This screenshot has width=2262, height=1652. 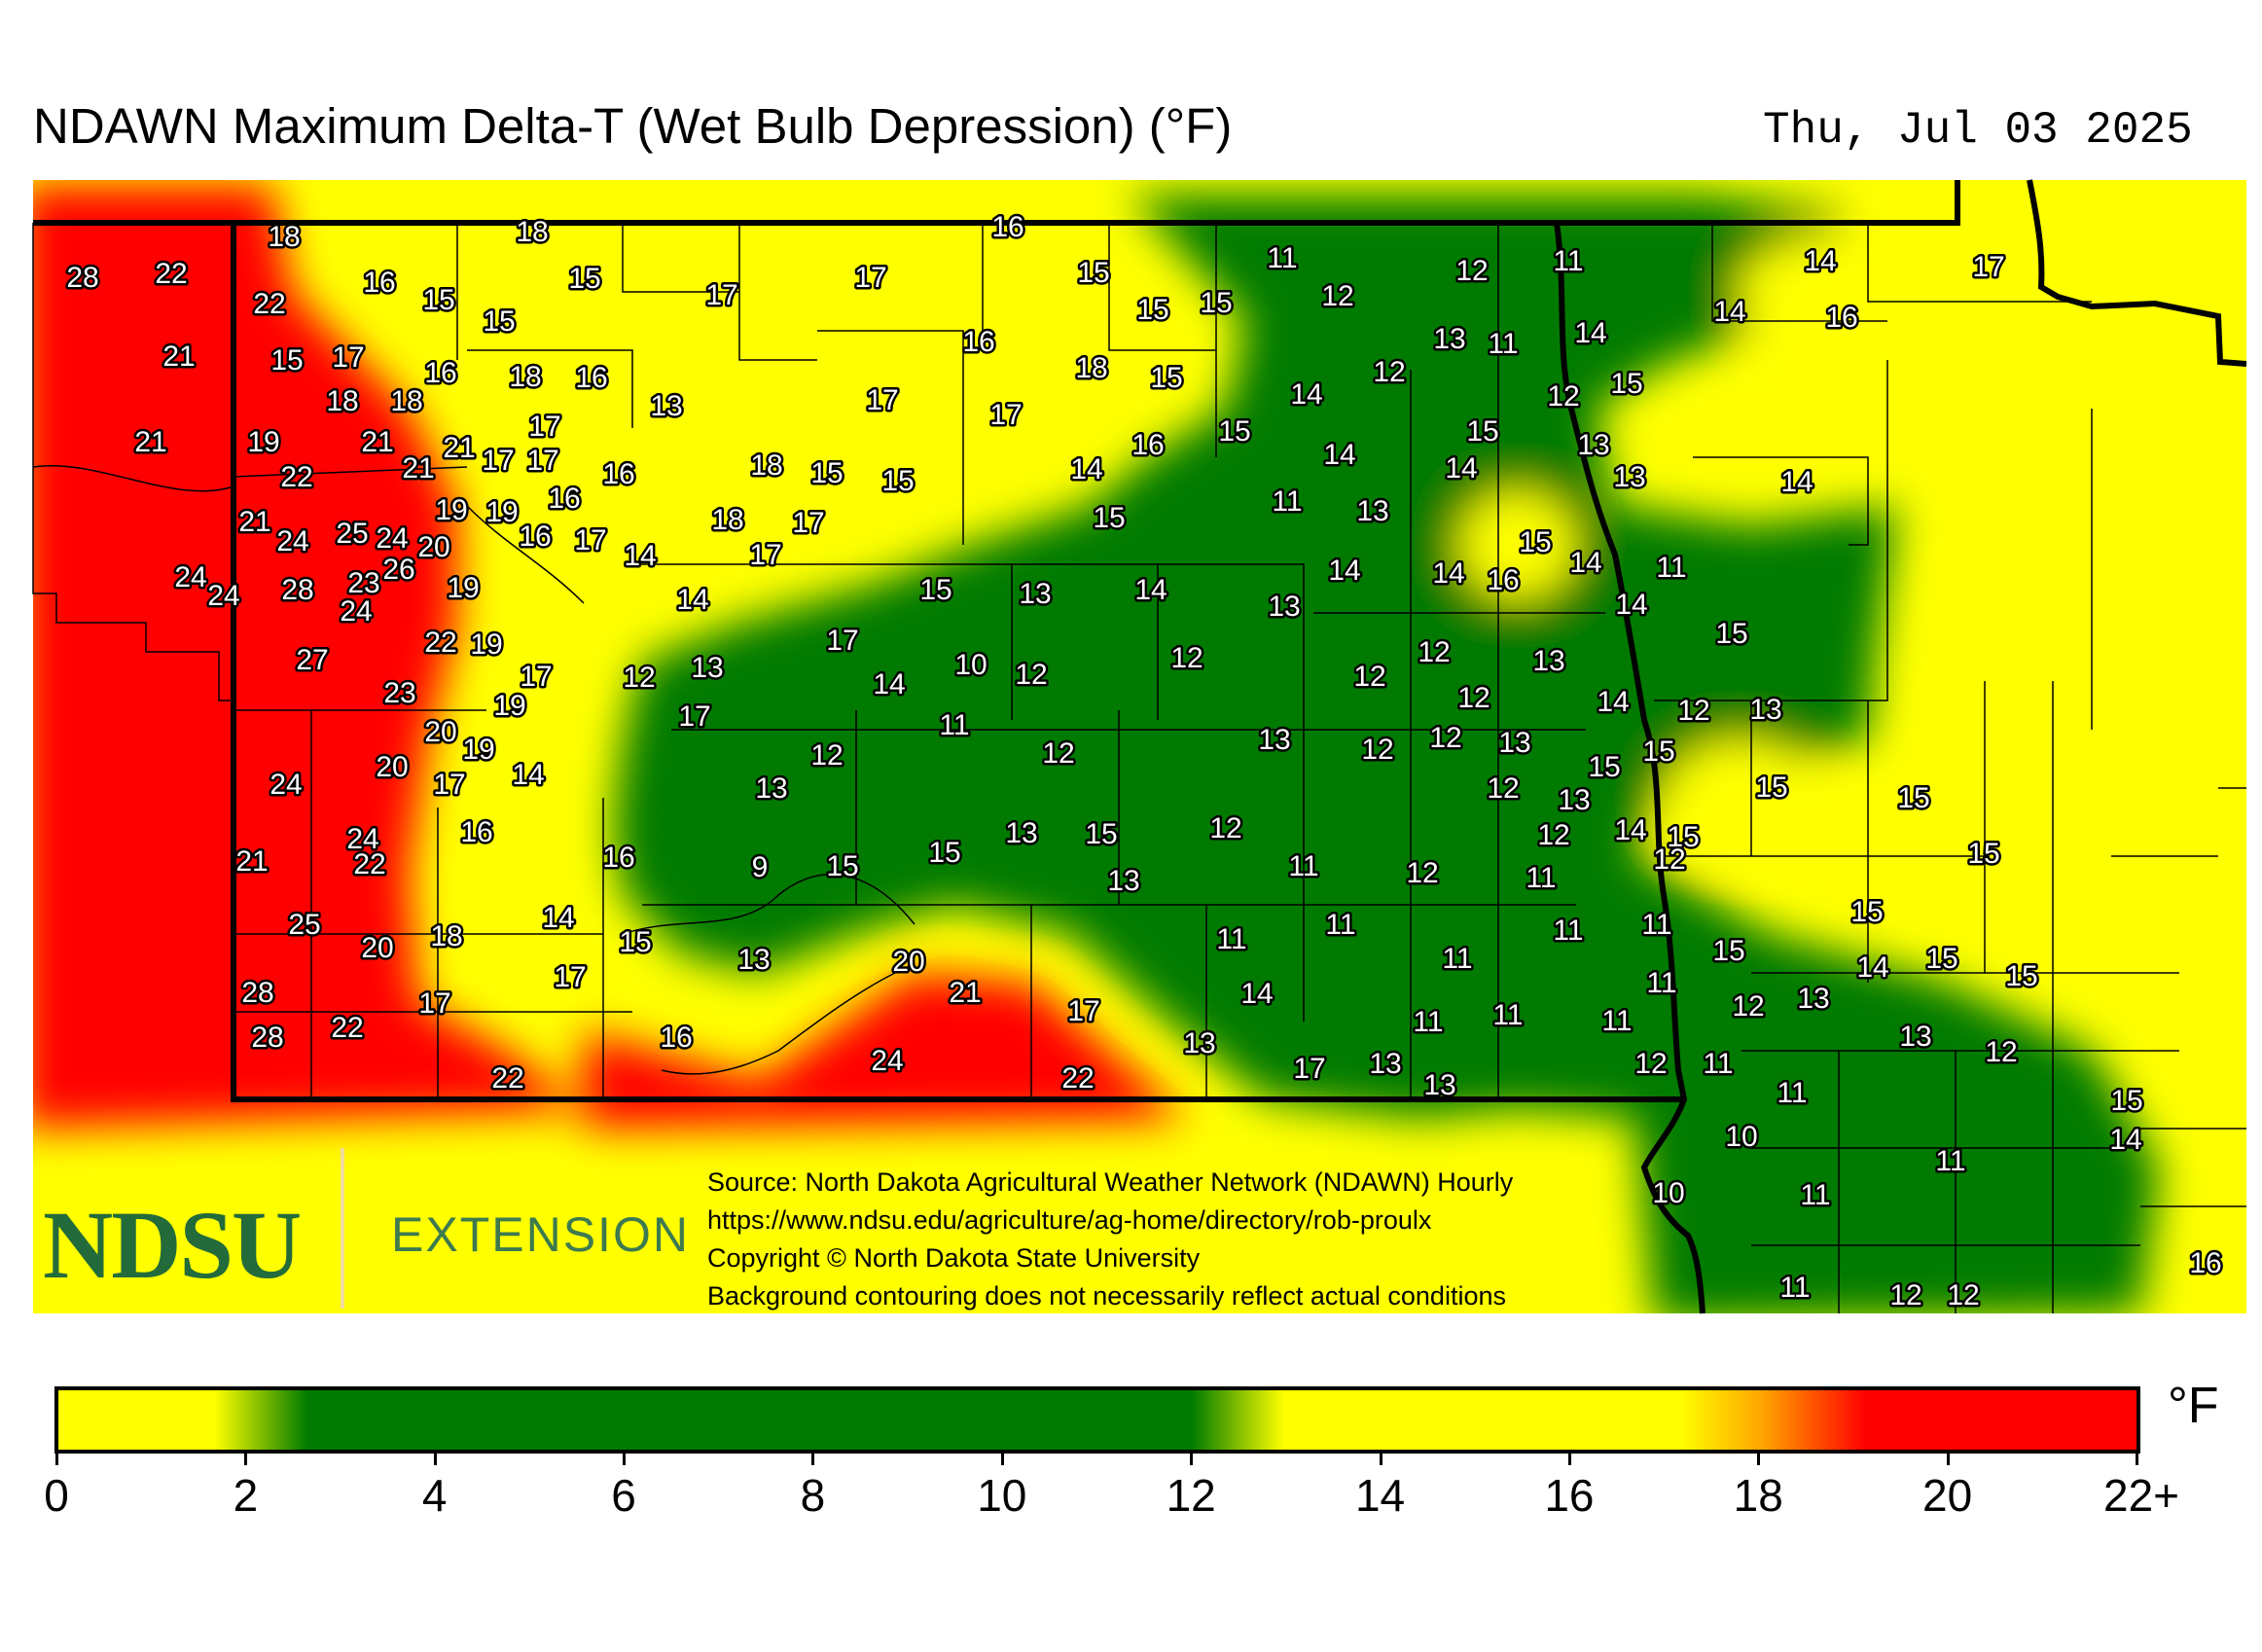 I want to click on map-date: Thu, Jul 03 2025, so click(x=1978, y=130).